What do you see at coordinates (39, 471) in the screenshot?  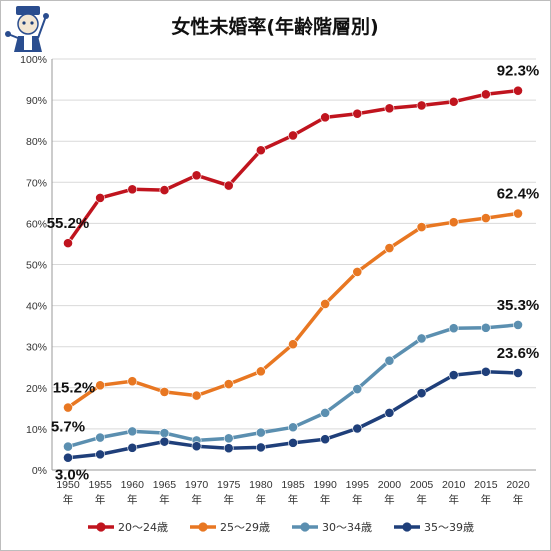 I see `y-tick-label: 0%` at bounding box center [39, 471].